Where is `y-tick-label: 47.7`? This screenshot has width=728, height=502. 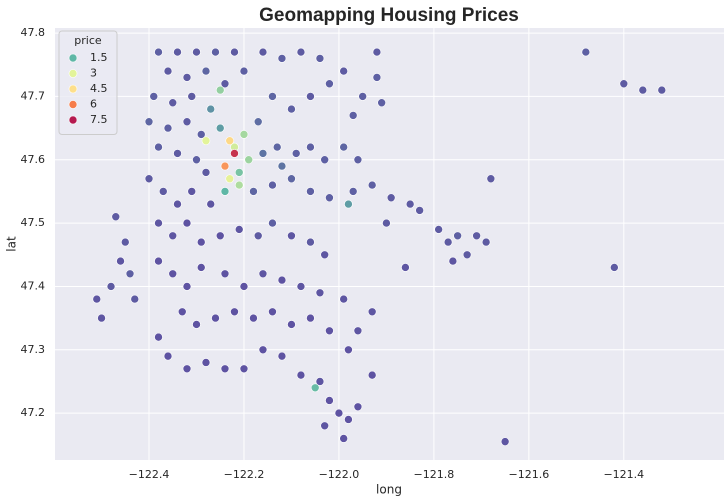
y-tick-label: 47.7 is located at coordinates (33, 95).